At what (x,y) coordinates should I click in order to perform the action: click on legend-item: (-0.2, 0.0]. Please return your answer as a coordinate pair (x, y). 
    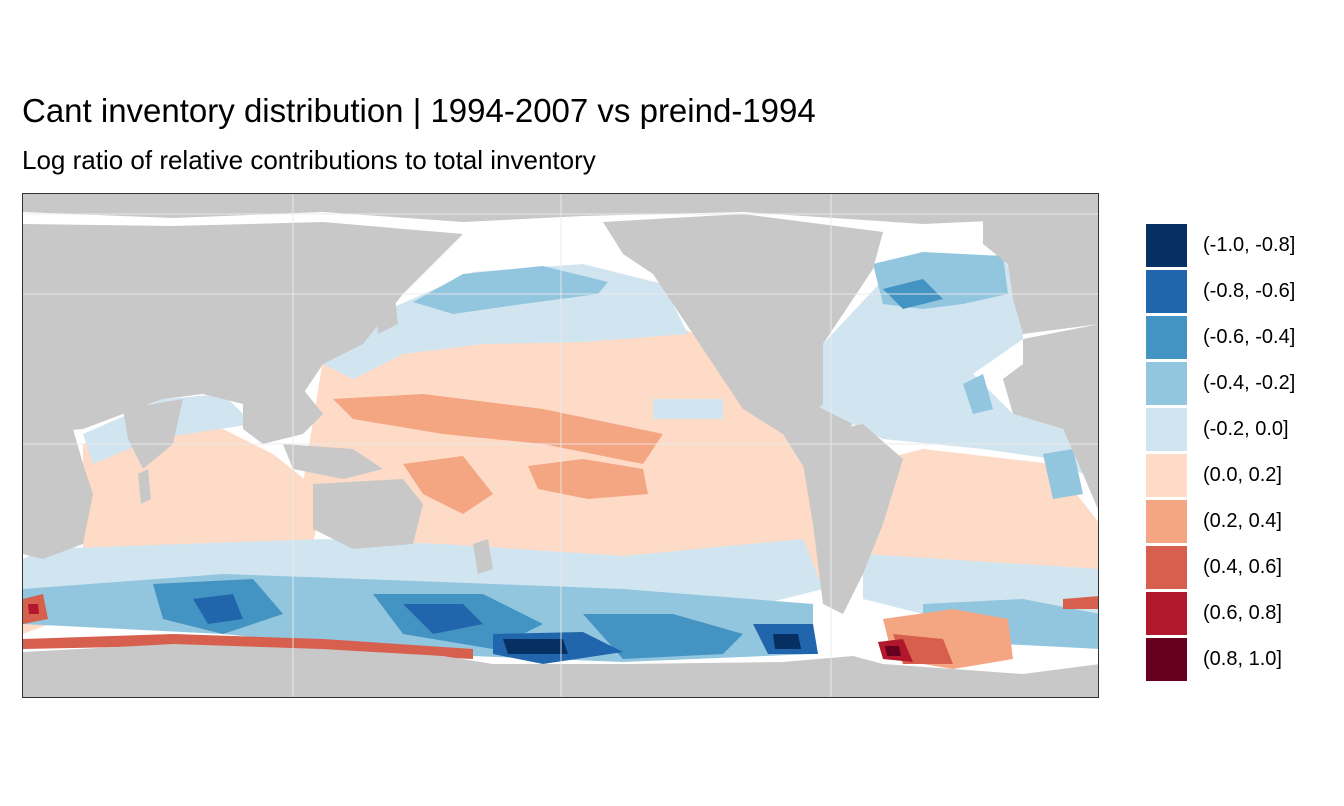
    Looking at the image, I should click on (1241, 429).